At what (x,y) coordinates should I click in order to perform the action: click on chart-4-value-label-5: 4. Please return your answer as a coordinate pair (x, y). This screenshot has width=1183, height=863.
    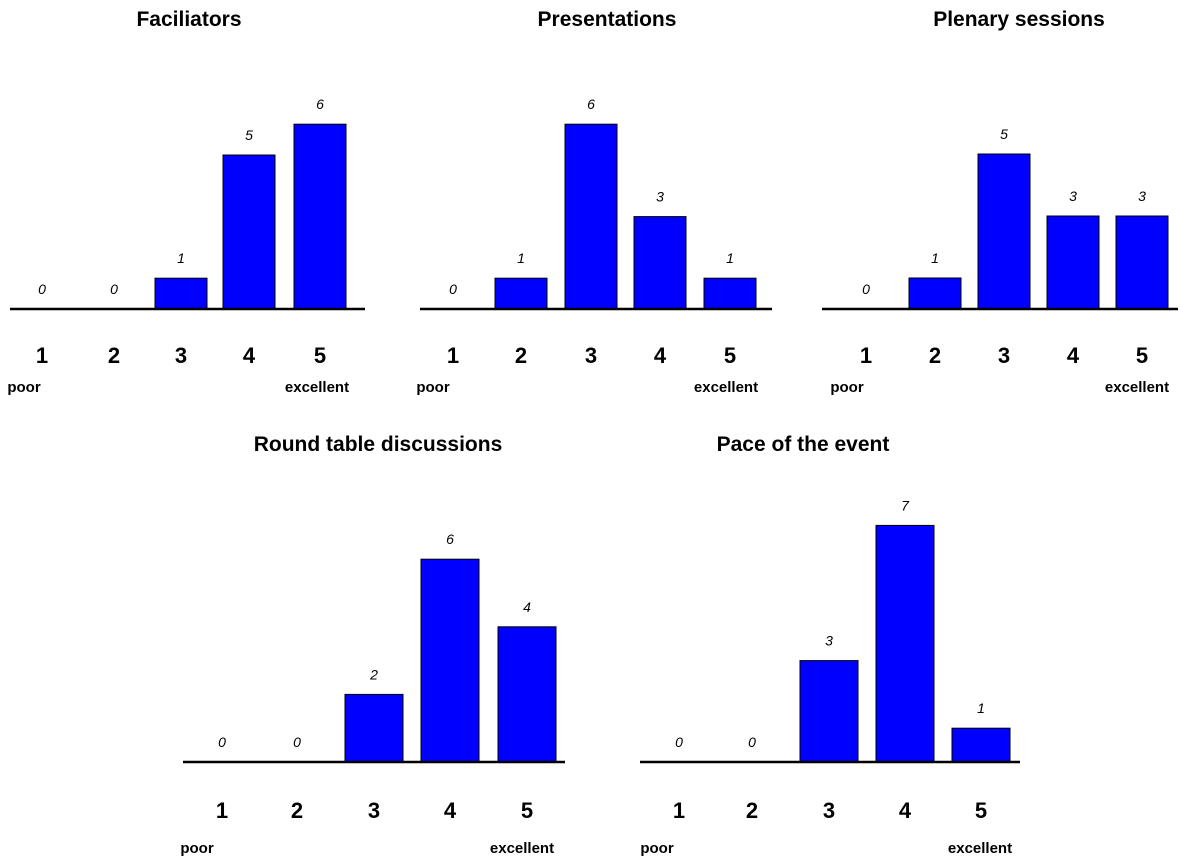
    Looking at the image, I should click on (527, 607).